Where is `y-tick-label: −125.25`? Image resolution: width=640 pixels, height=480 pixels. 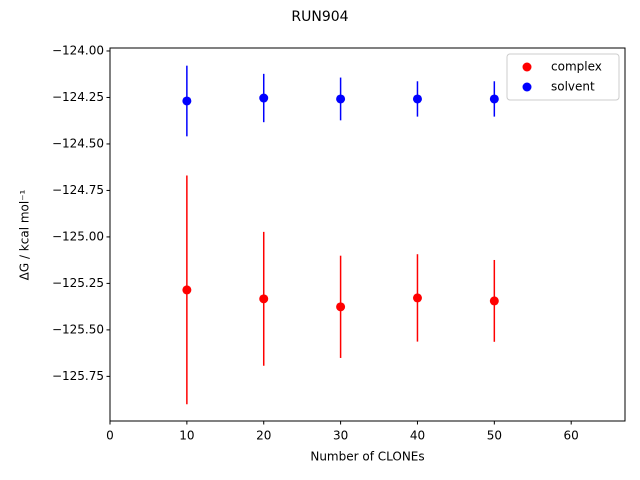 y-tick-label: −125.25 is located at coordinates (78, 283).